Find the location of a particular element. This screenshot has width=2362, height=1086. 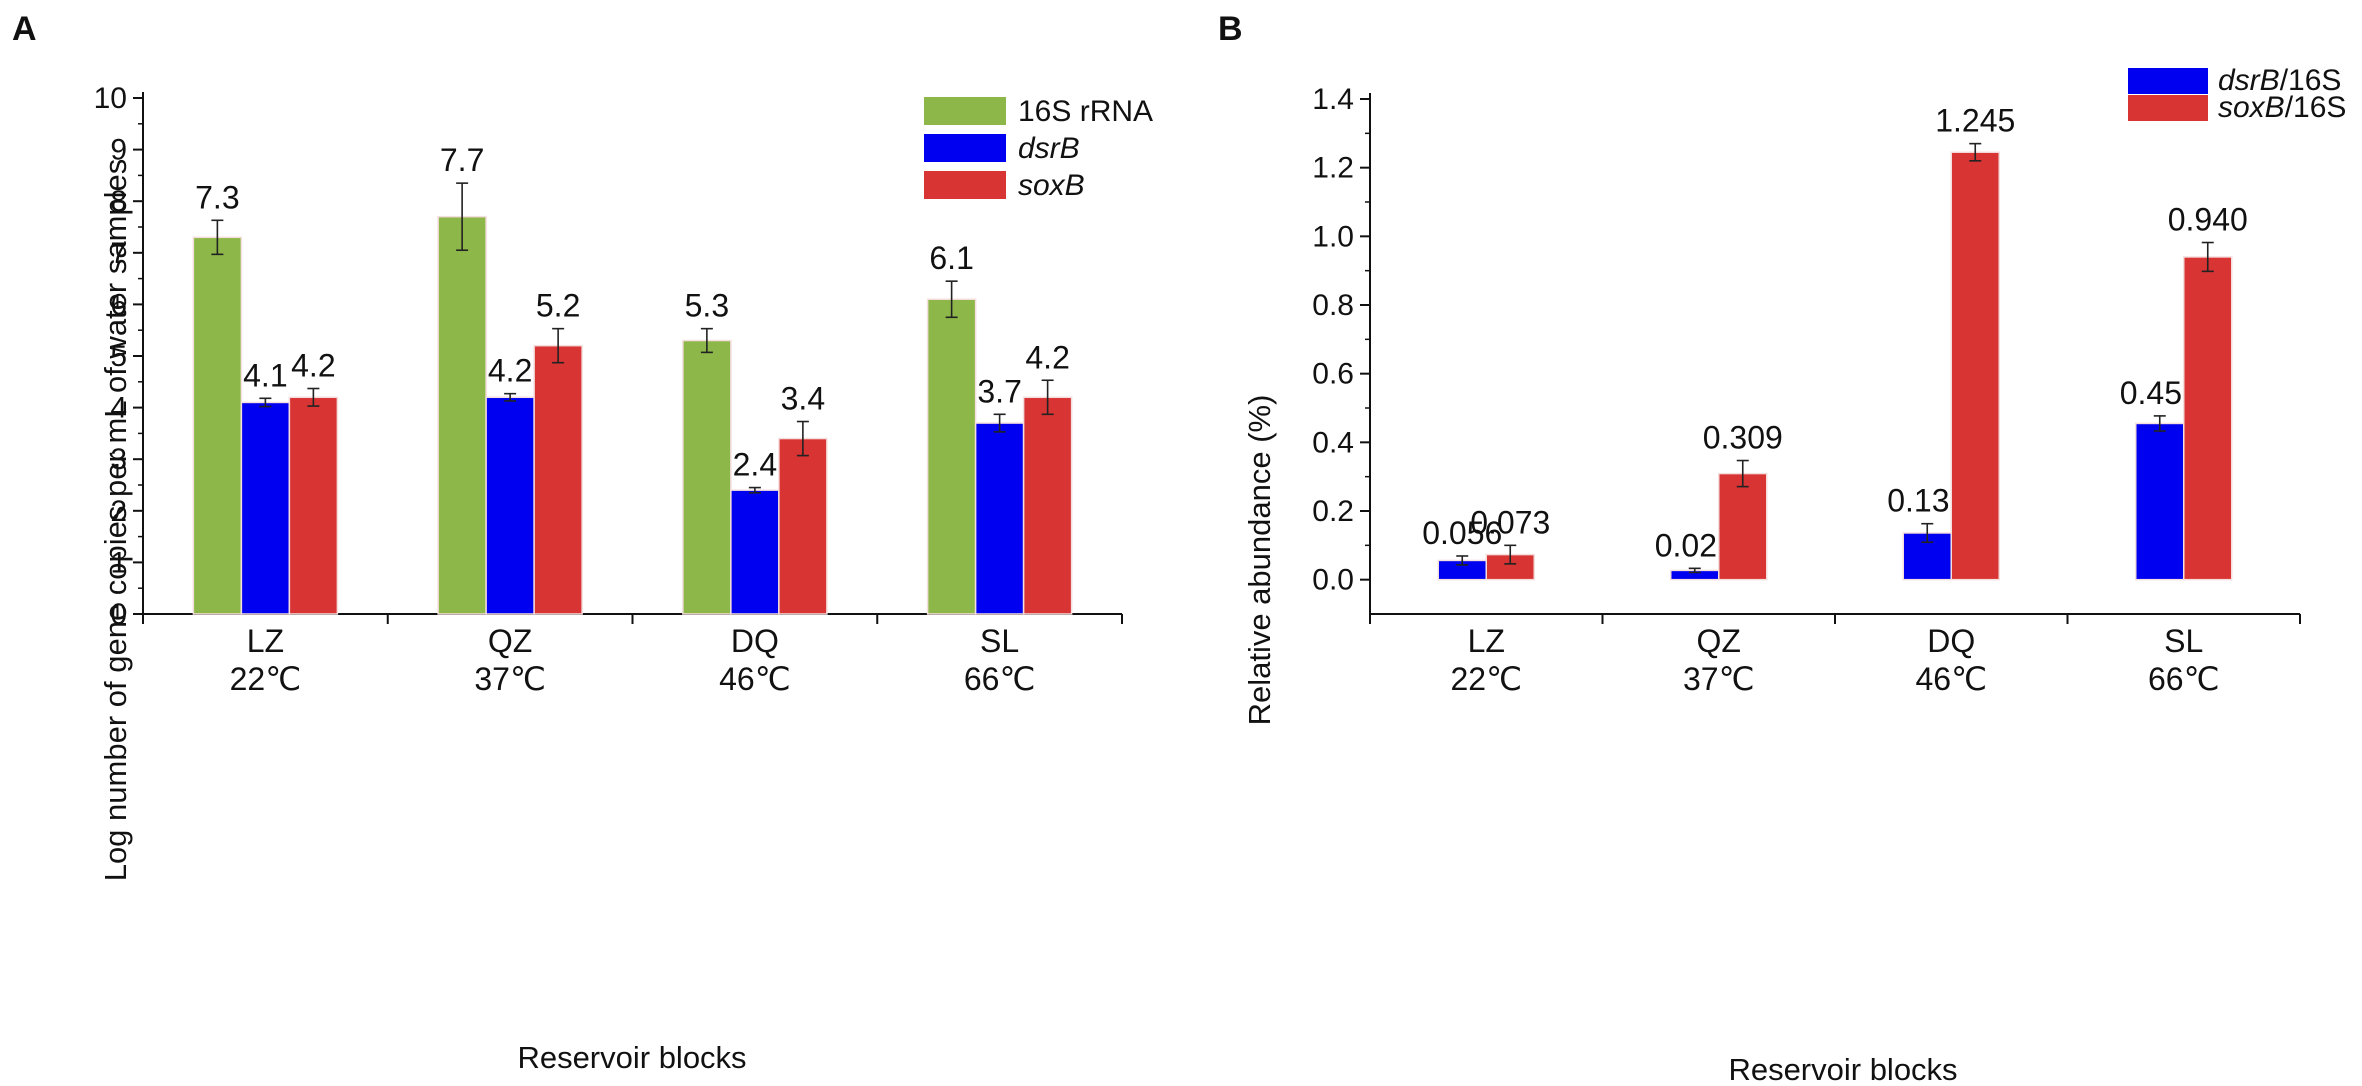

y-tick-label: 8 is located at coordinates (118, 201).